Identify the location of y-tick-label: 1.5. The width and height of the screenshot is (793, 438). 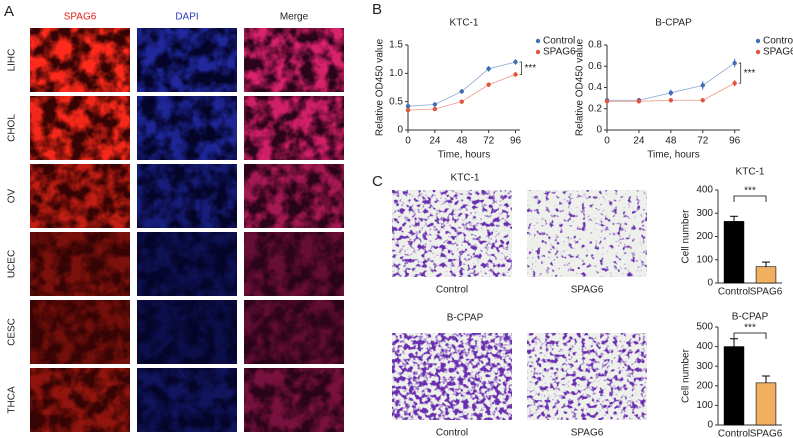
(396, 45).